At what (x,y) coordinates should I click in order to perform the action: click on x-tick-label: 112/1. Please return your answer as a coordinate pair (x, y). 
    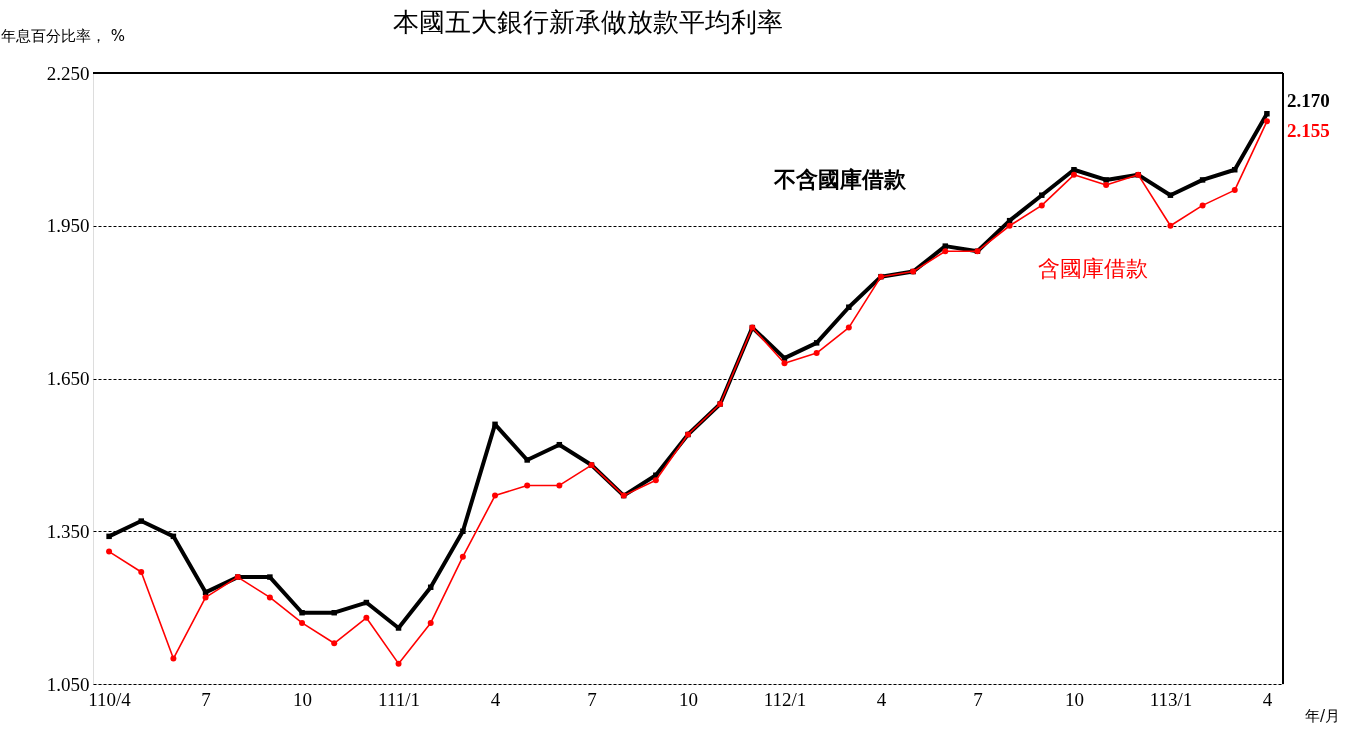
    Looking at the image, I should click on (785, 699).